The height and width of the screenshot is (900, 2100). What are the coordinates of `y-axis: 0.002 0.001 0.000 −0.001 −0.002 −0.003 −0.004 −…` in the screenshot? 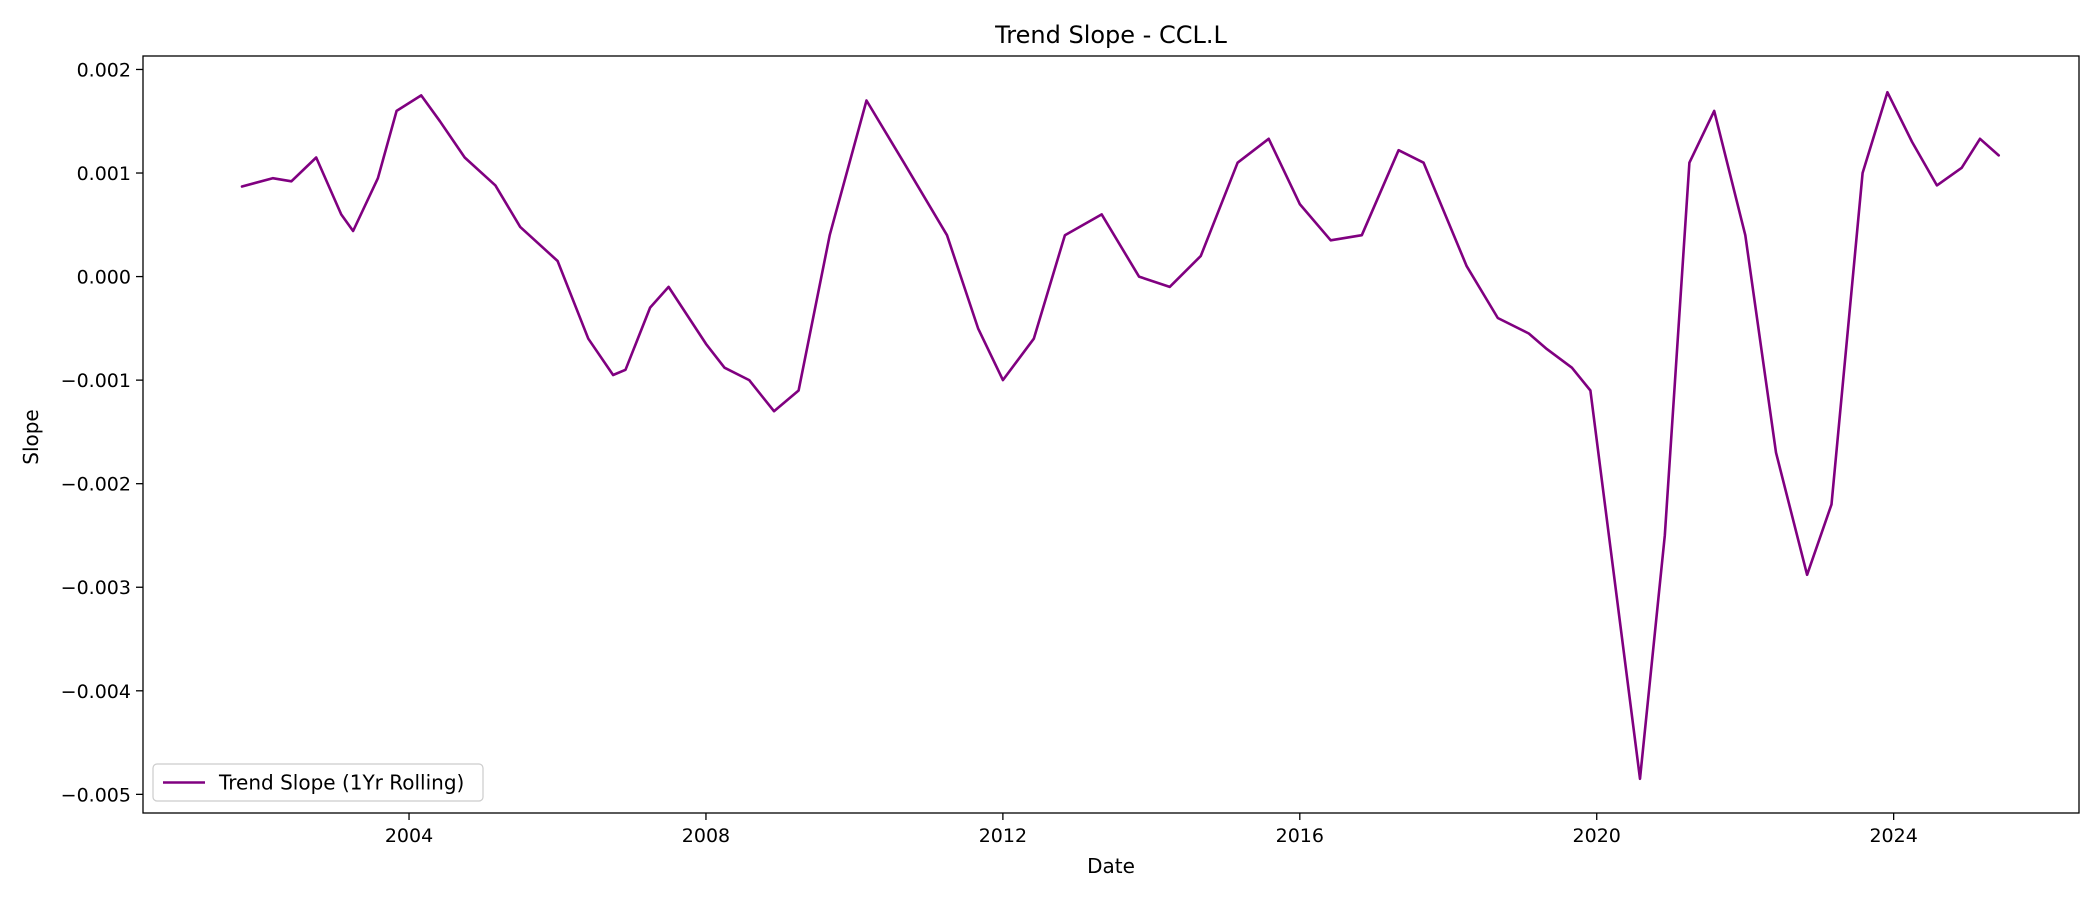 It's located at (102, 432).